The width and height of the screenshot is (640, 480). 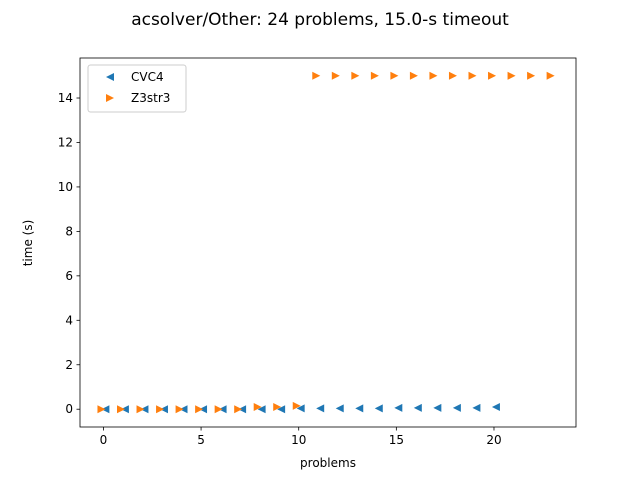 I want to click on y-tick-label: 10, so click(x=65, y=187).